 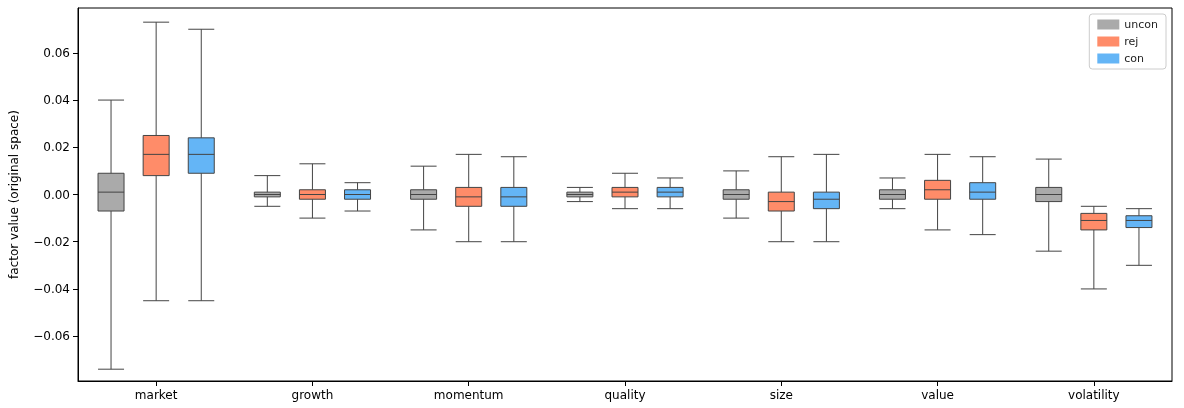 What do you see at coordinates (468, 395) in the screenshot?
I see `x-tick-label: momentum` at bounding box center [468, 395].